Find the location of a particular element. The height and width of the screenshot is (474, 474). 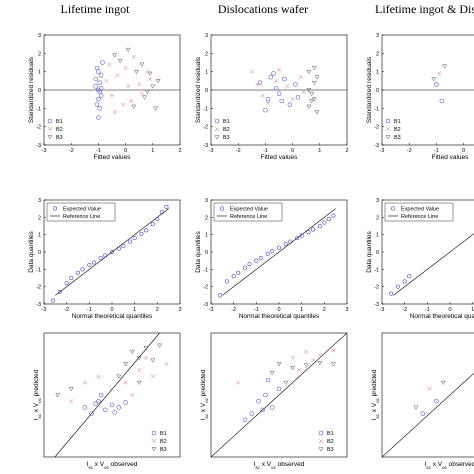

legend-marker-expected is located at coordinates (222, 208).